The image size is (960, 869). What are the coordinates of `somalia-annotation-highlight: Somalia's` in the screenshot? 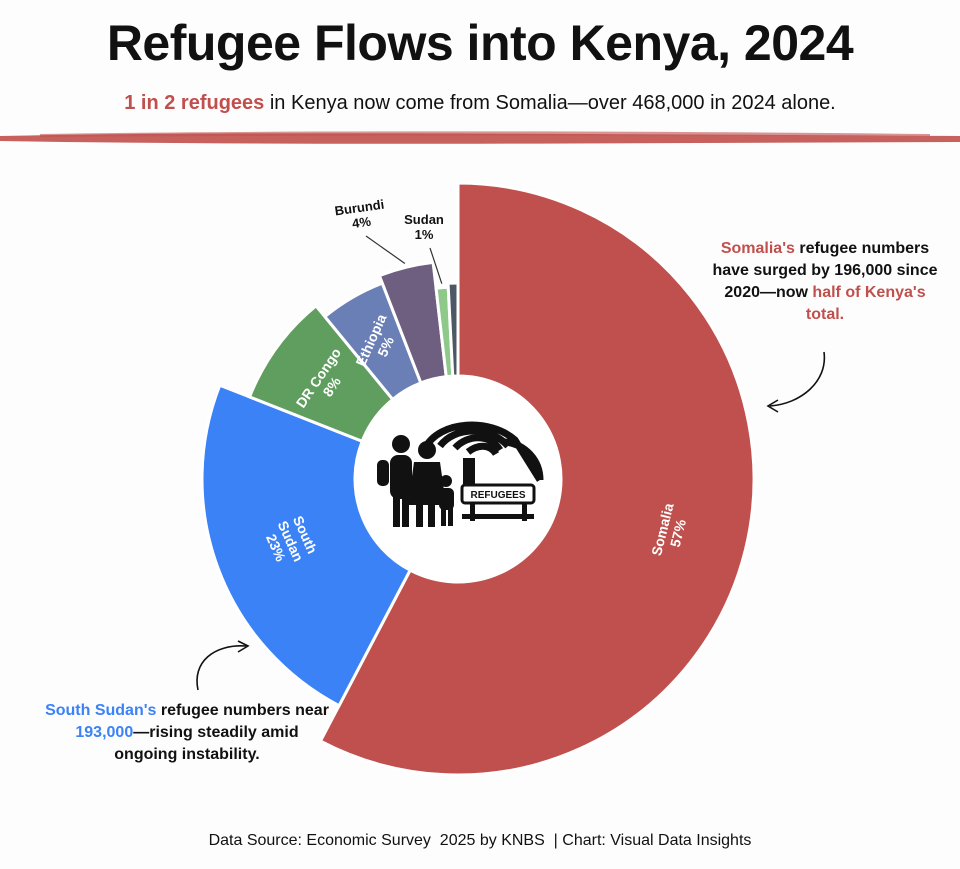 It's located at (757, 248).